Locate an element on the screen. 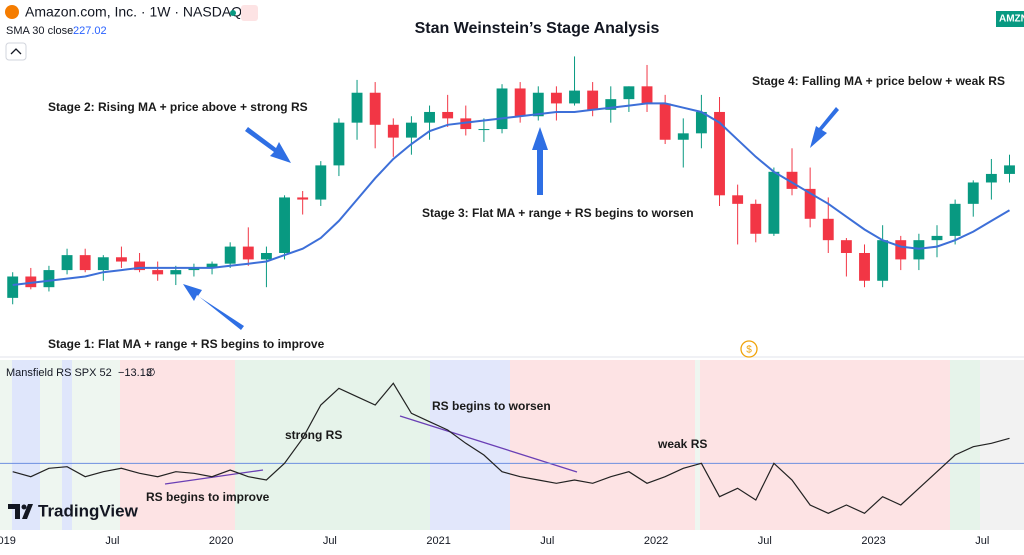  ticker-badge is located at coordinates (1010, 19).